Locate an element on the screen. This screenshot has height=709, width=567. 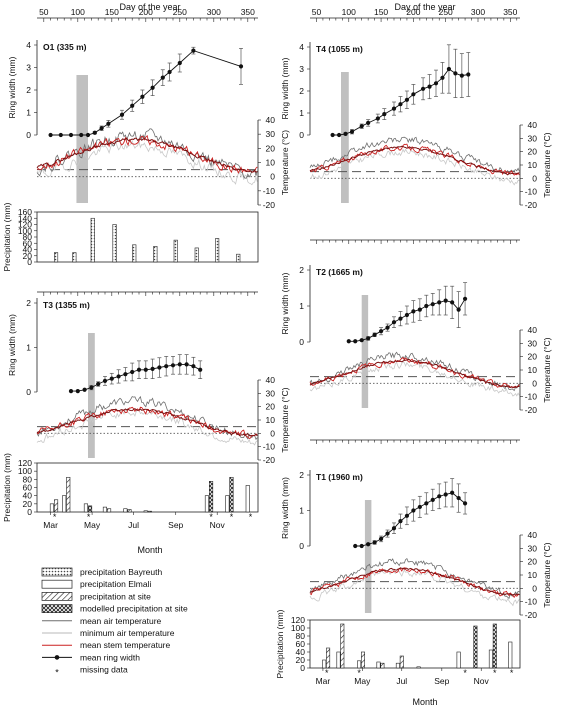
temperature-tick-label: 40 is located at coordinates (533, 330).